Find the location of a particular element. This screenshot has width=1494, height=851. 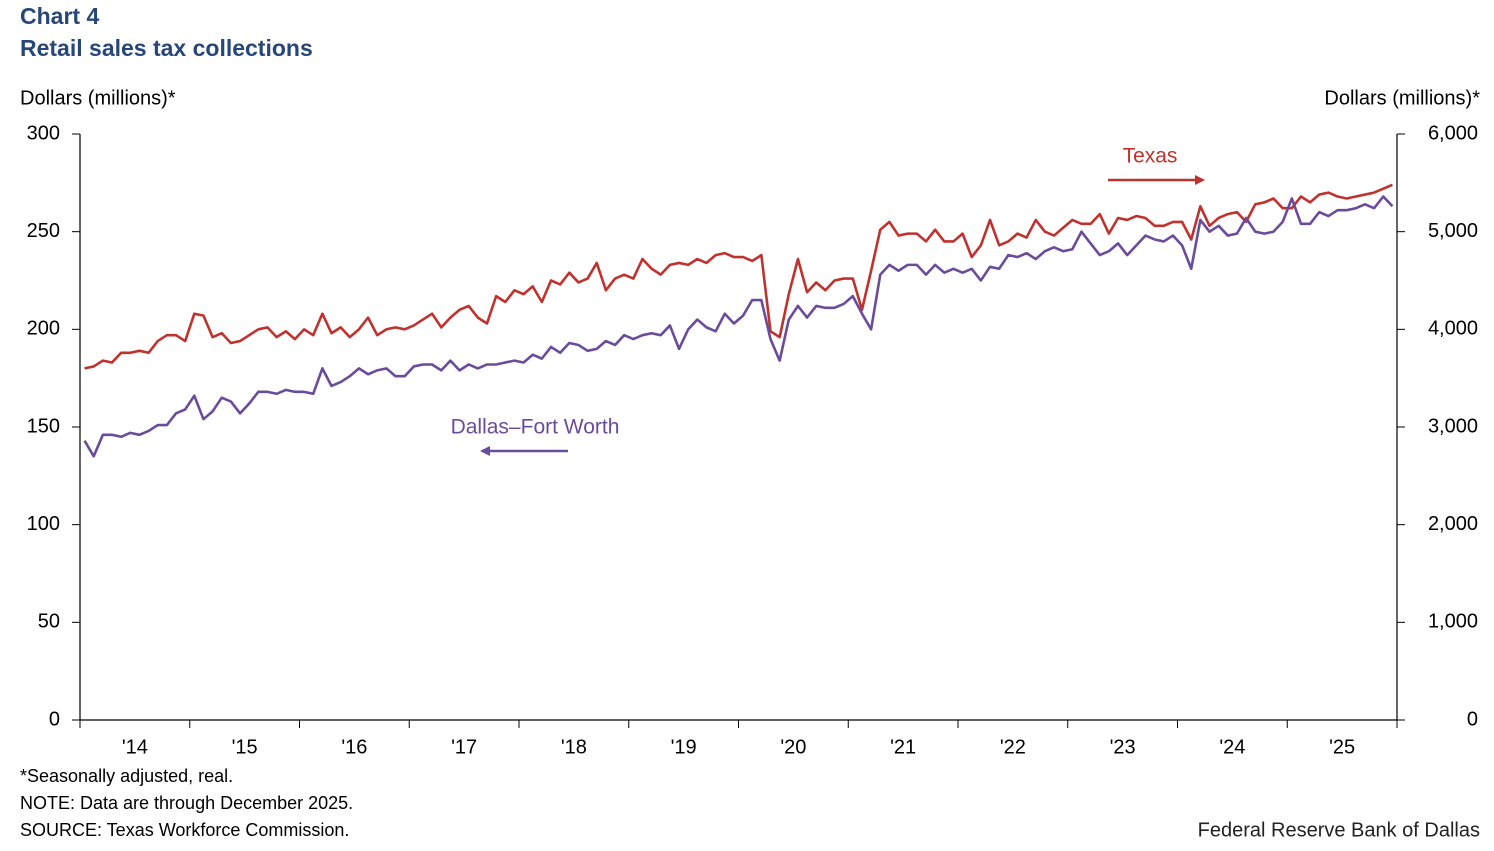

y2-axis-label: Dollars (millions)* is located at coordinates (1402, 98).